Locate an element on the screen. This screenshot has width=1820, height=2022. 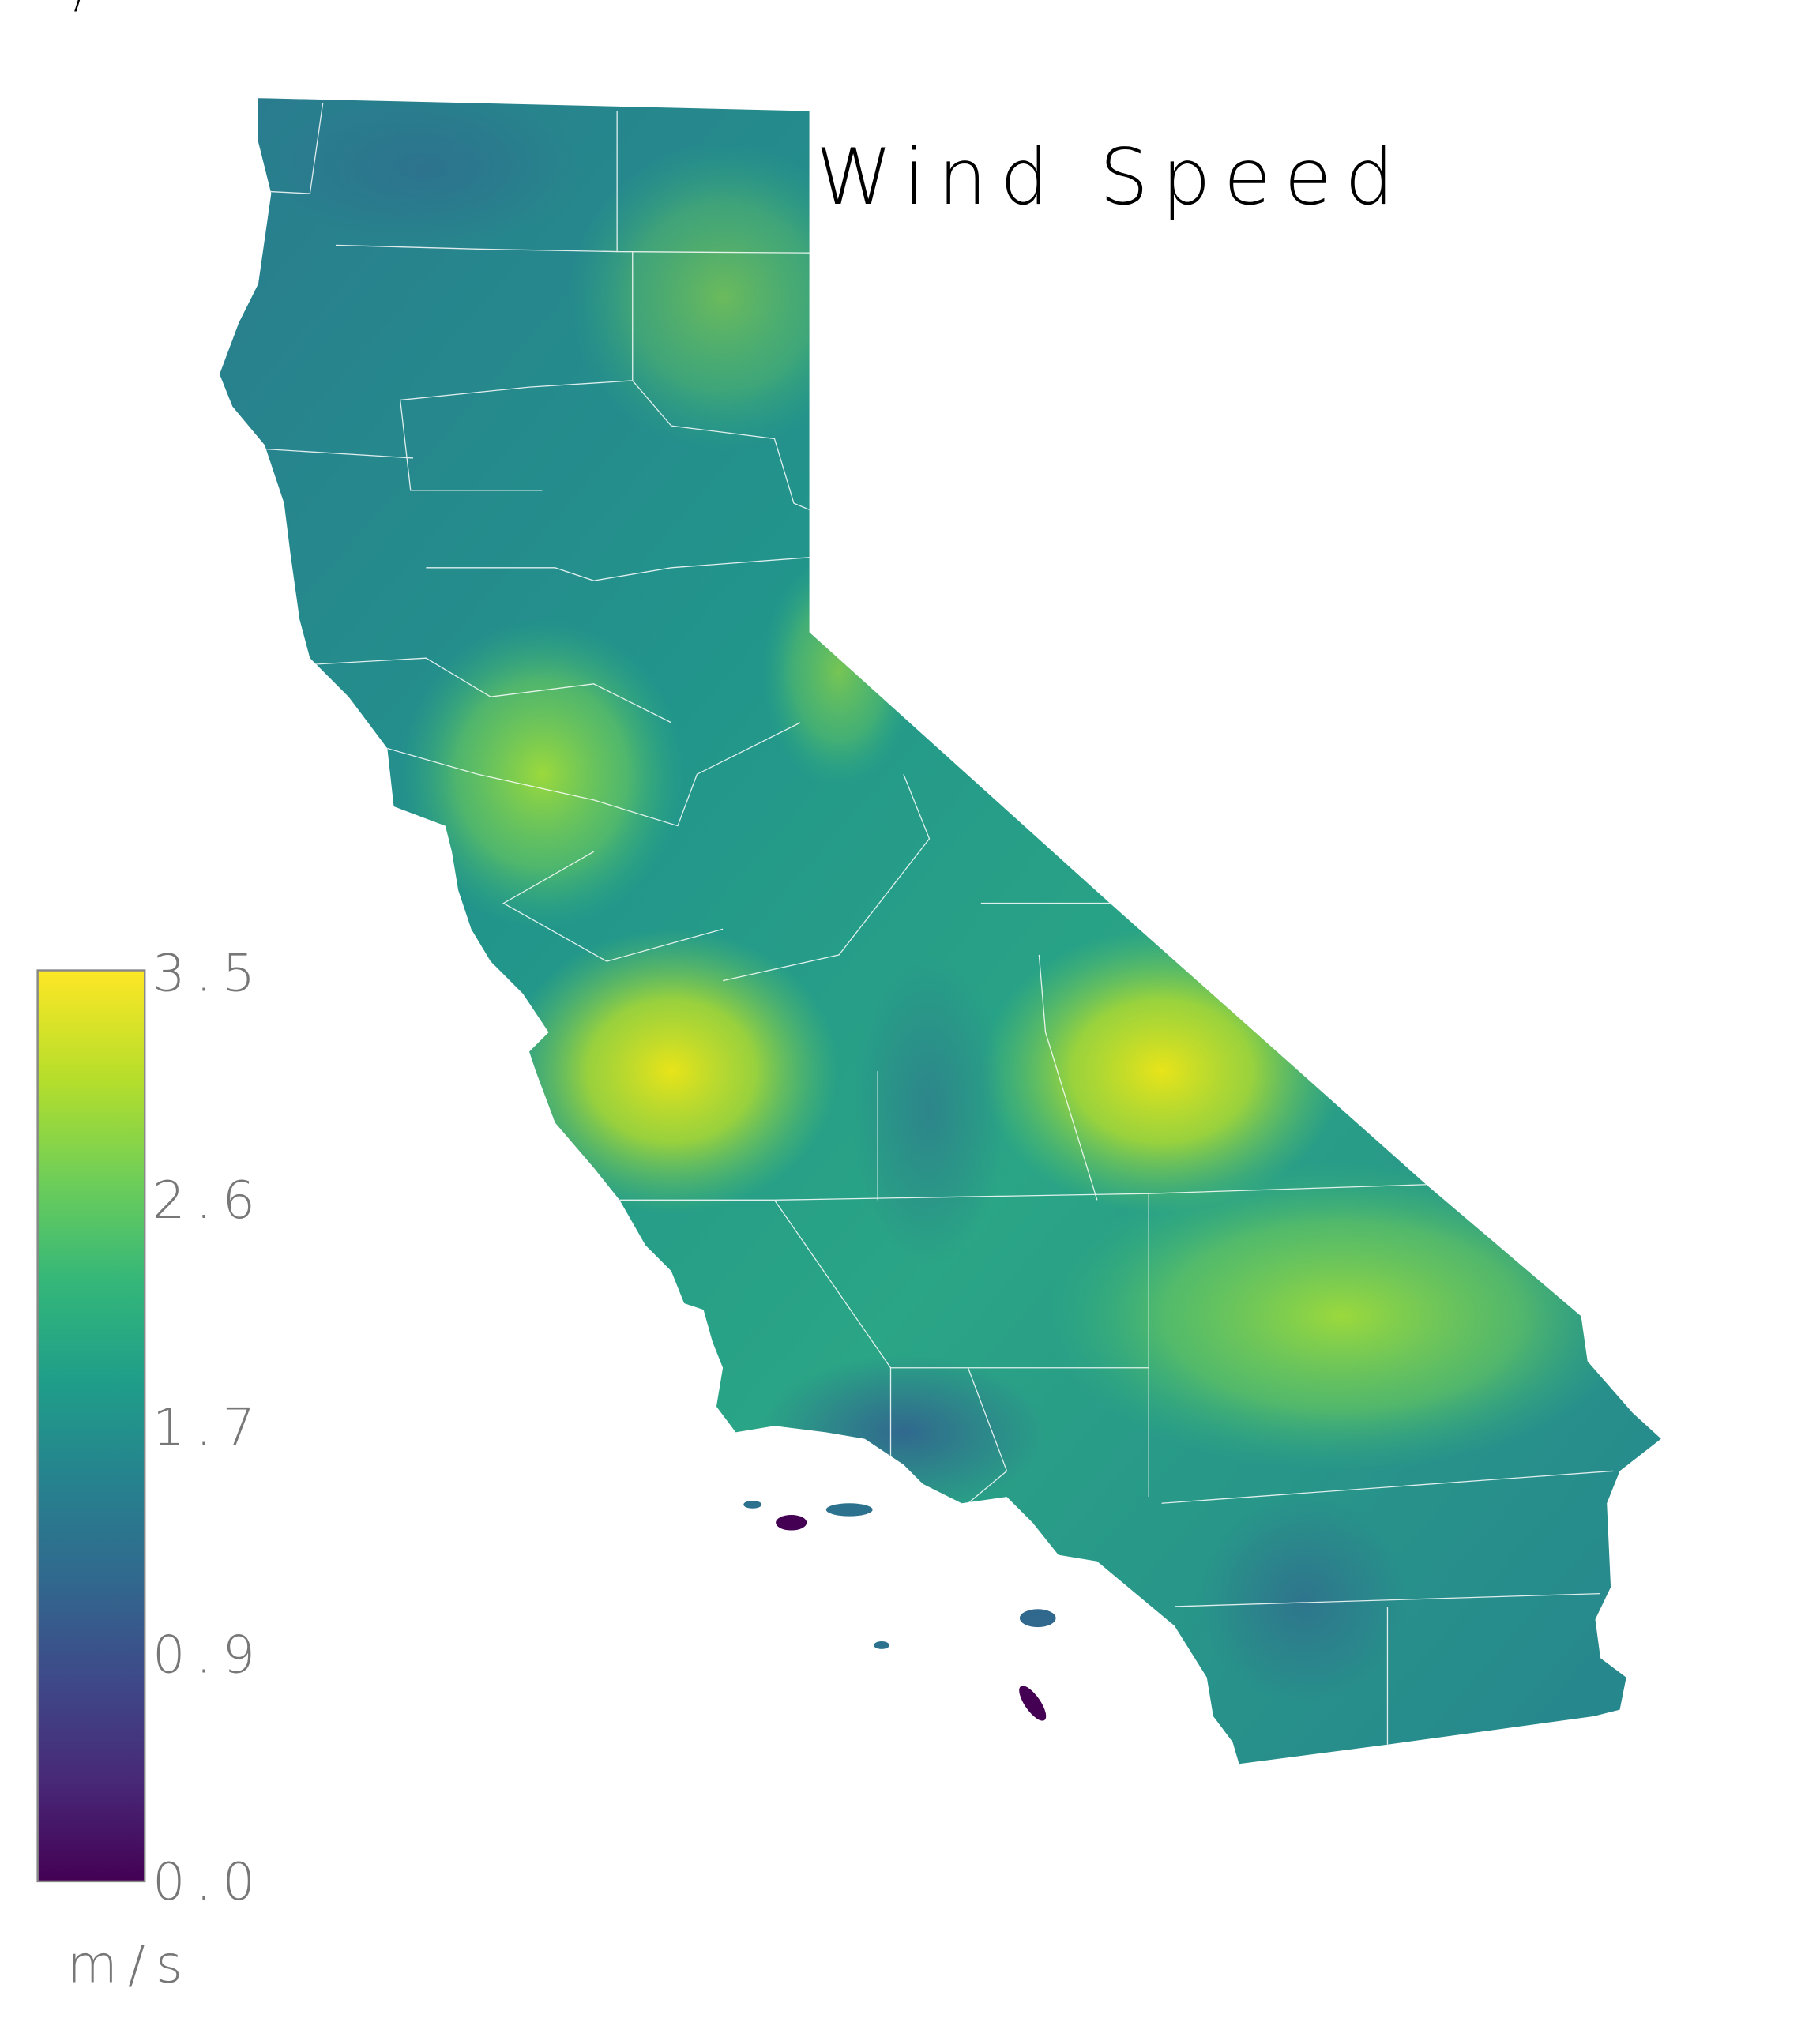
colorbar is located at coordinates (91, 1426).